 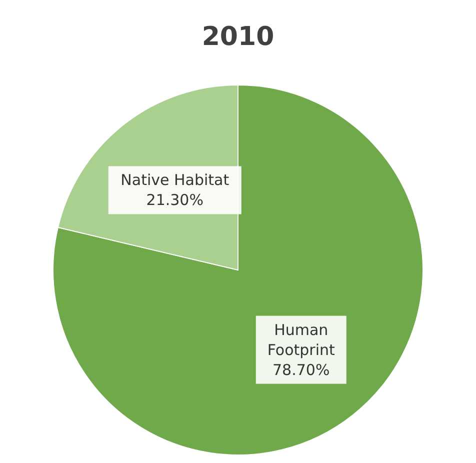 I want to click on slice-label: Human Footprint, so click(x=301, y=339).